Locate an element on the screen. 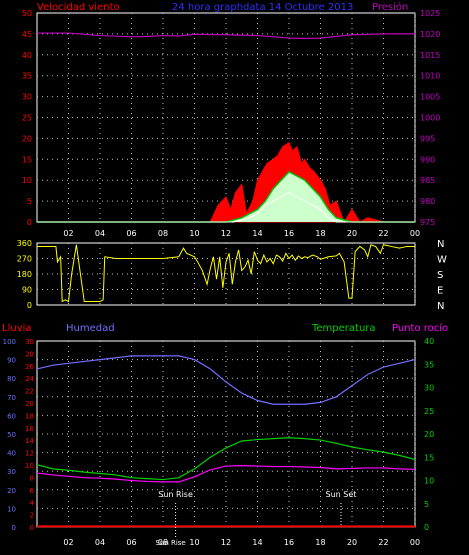 This screenshot has width=469, height=555. y-left-tick-label: 20 is located at coordinates (27, 138).